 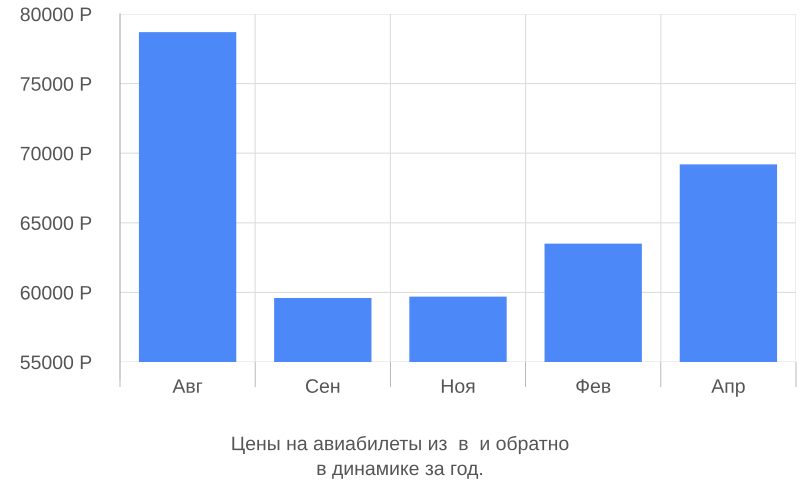 I want to click on x-tick-label: Фев, so click(x=593, y=386).